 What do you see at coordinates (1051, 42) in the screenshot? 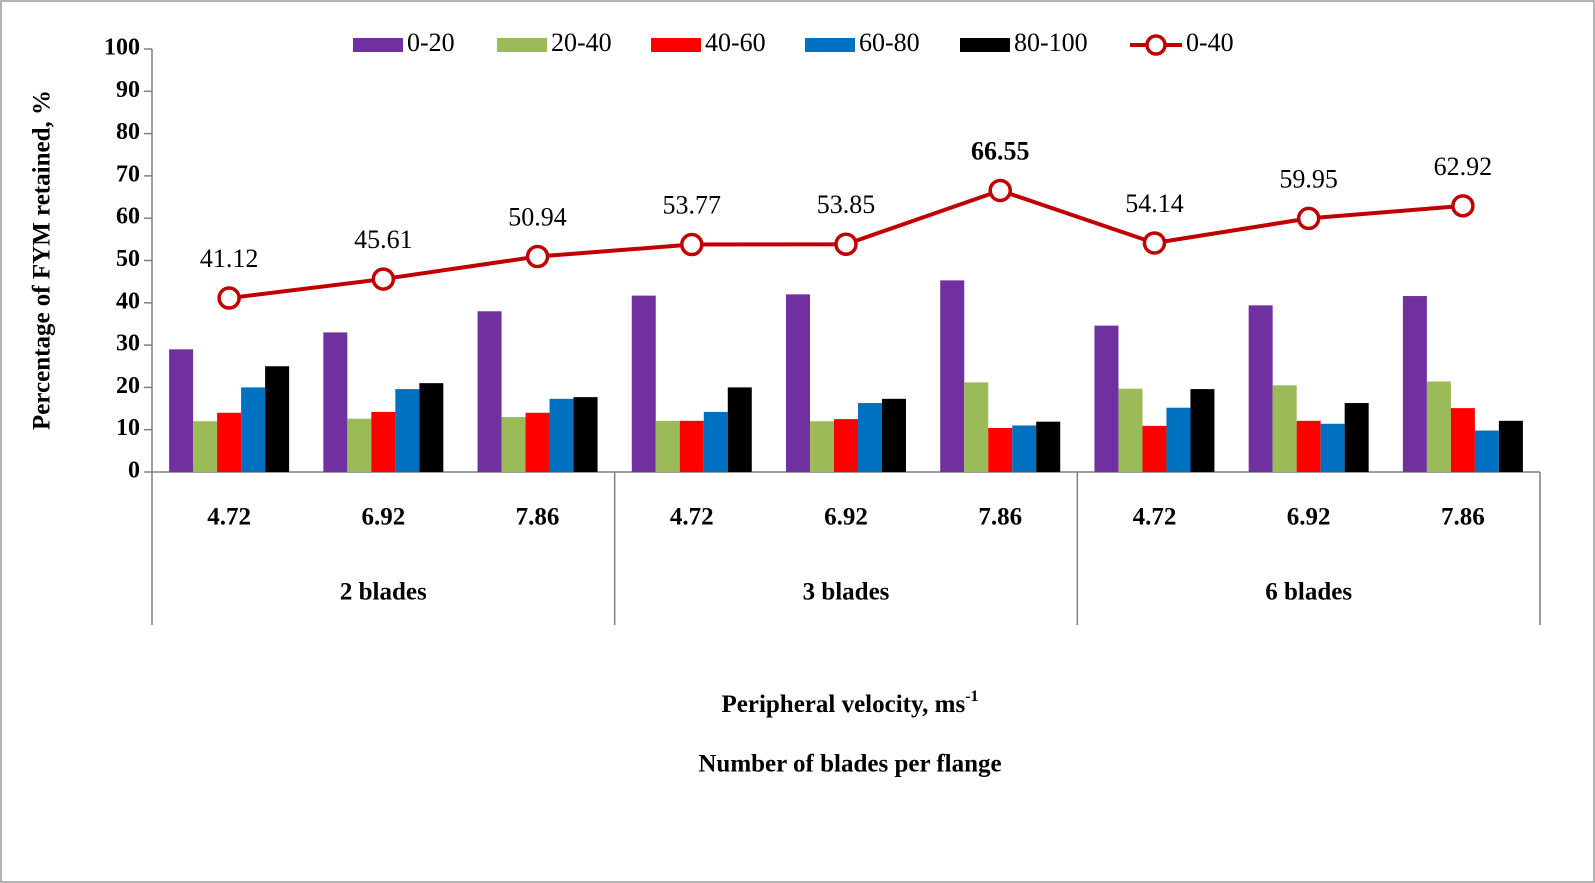
I see `legend-label: 80-100` at bounding box center [1051, 42].